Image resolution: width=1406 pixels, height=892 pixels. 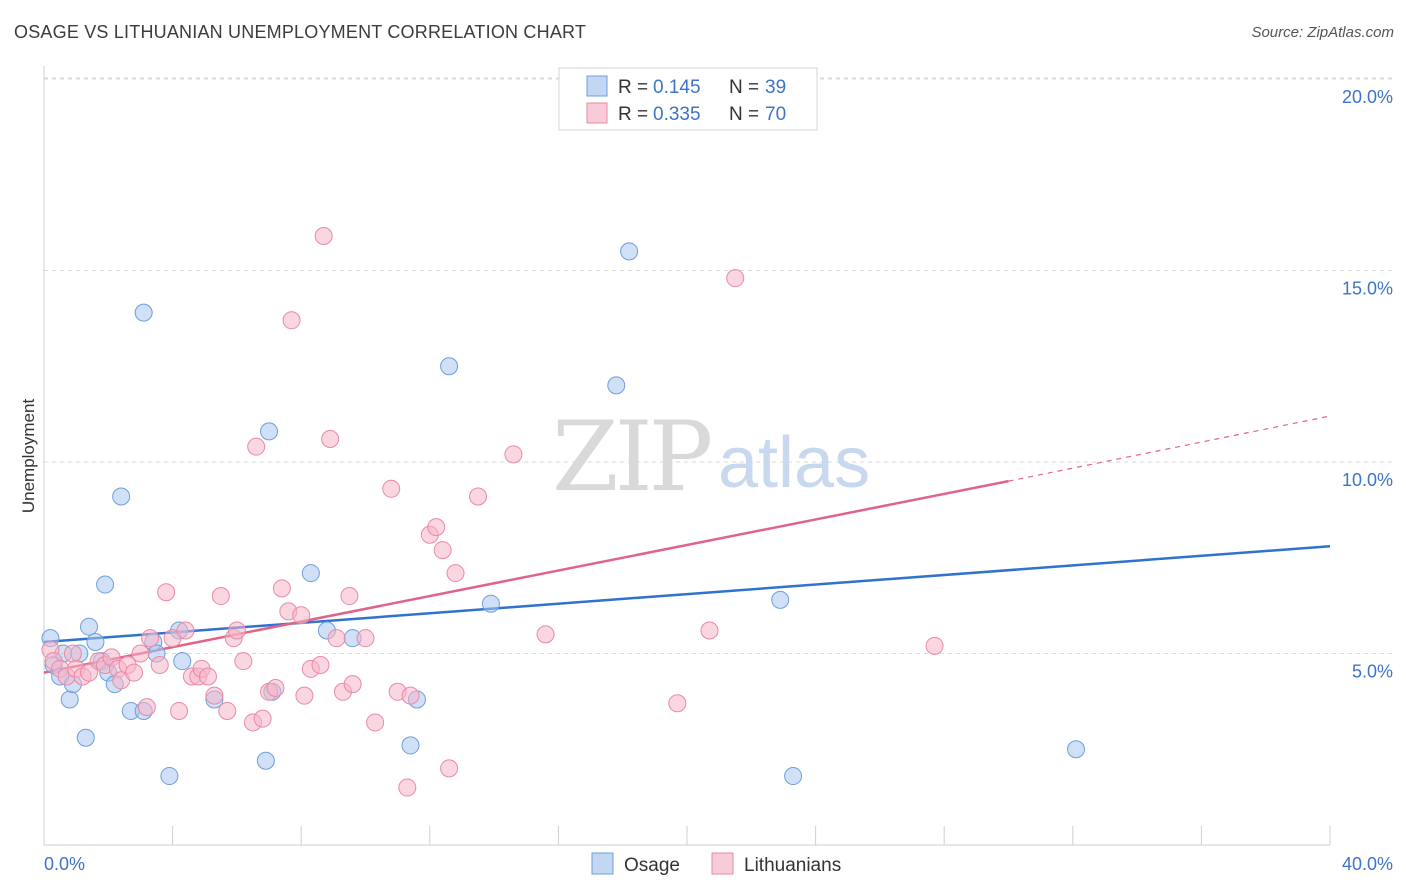 What do you see at coordinates (1169, 448) in the screenshot?
I see `trend-line-extension-lithuanians` at bounding box center [1169, 448].